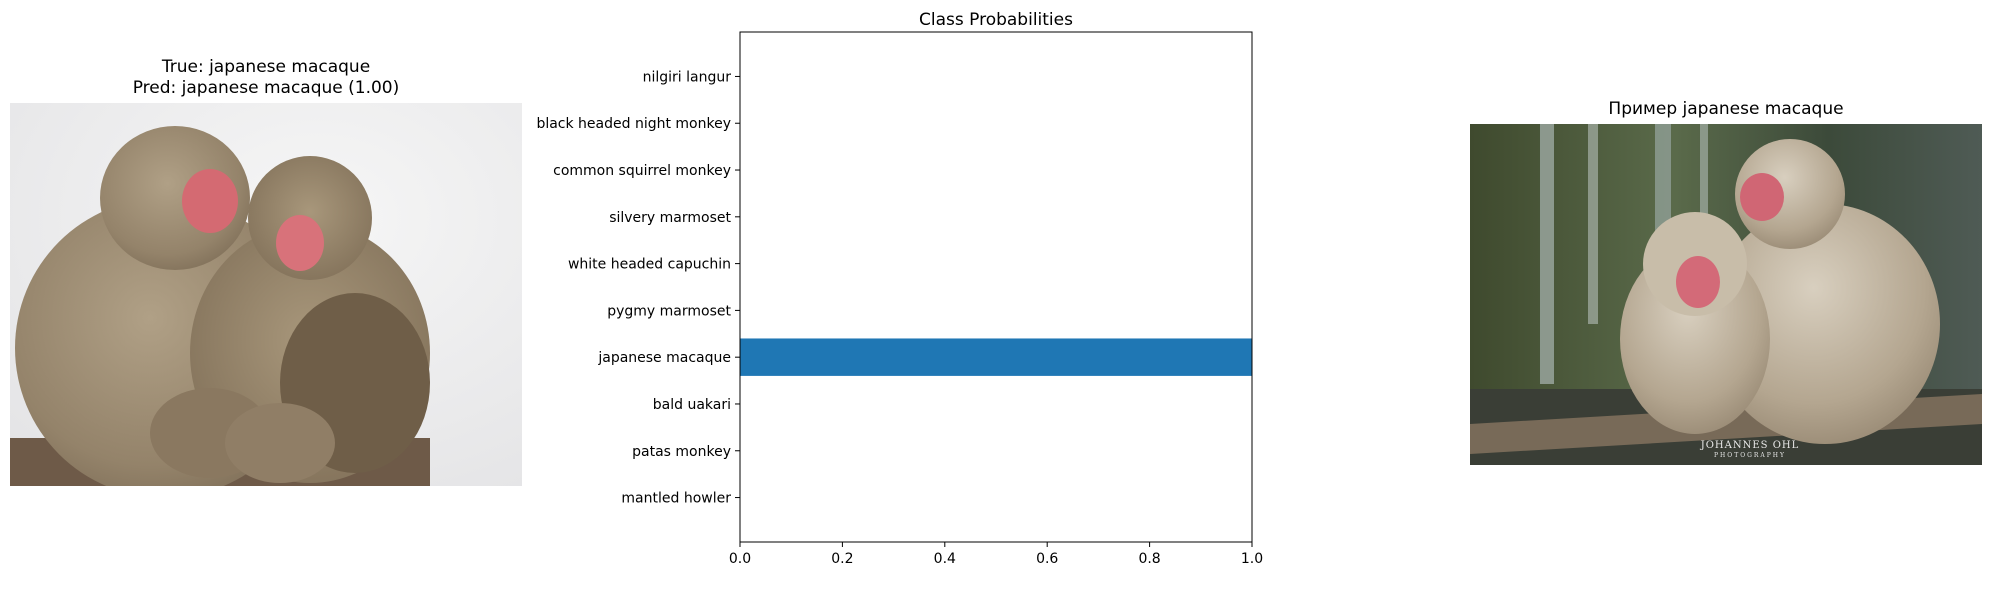 Image resolution: width=1990 pixels, height=590 pixels. What do you see at coordinates (676, 499) in the screenshot?
I see `y-tick-label: mantled howler` at bounding box center [676, 499].